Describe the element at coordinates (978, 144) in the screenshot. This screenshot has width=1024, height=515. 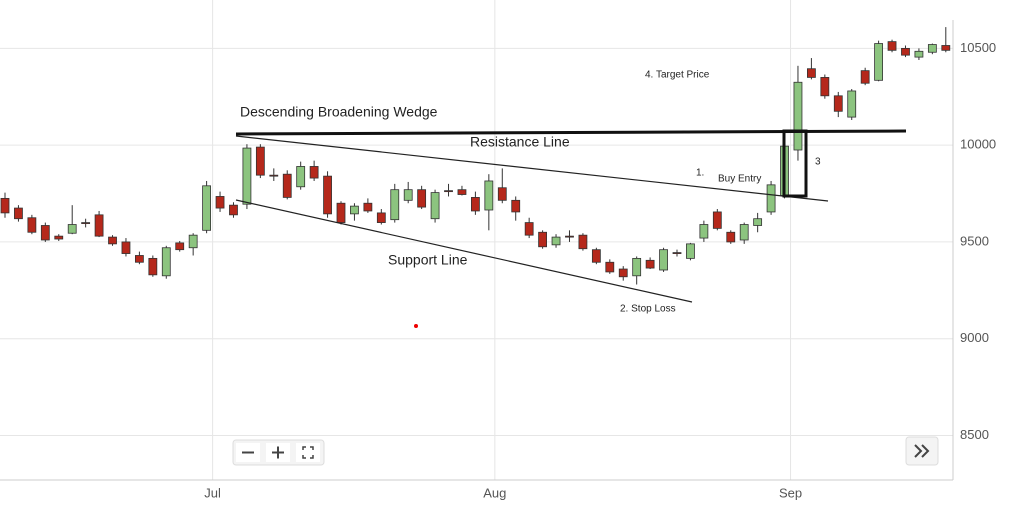
I see `y-tick-label: 10000` at that location.